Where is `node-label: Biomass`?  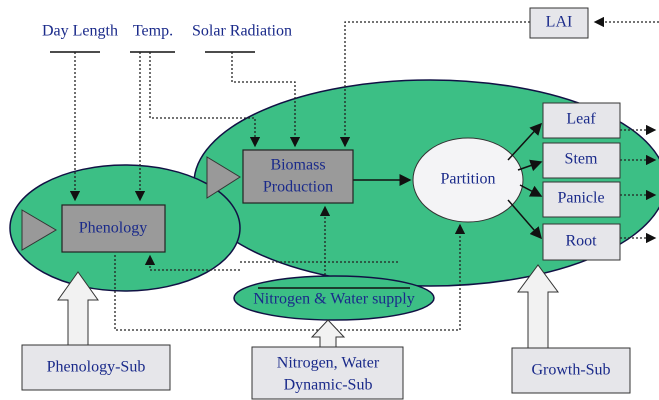 node-label: Biomass is located at coordinates (297, 165).